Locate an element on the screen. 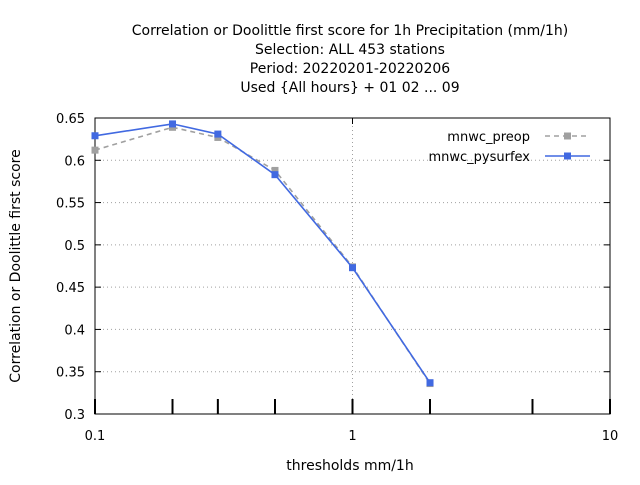 This screenshot has height=485, width=640. y-tick-label: 0.6 is located at coordinates (74, 161).